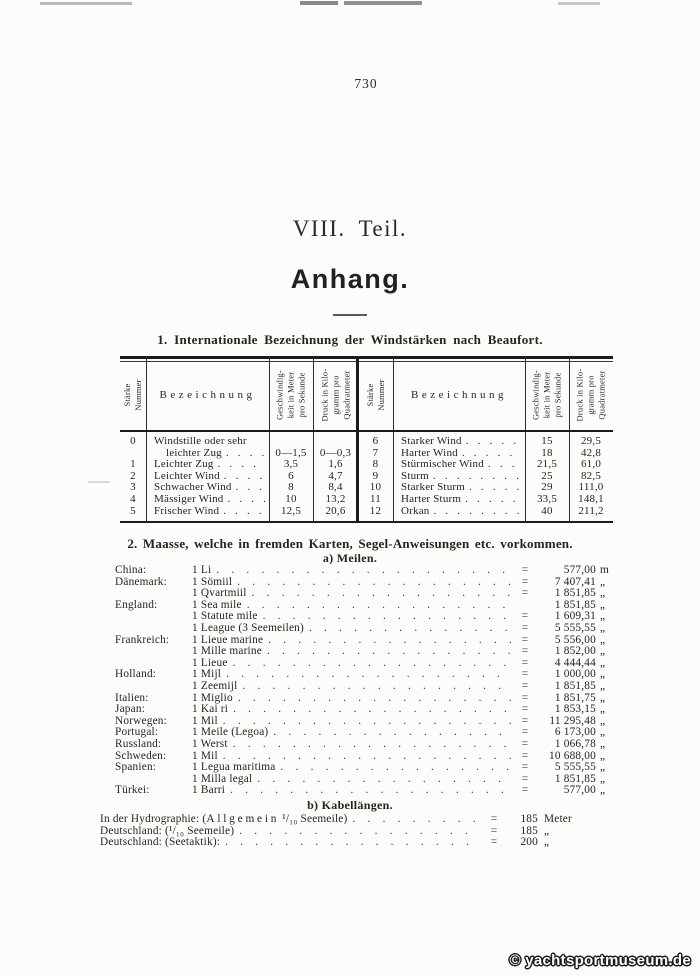 The height and width of the screenshot is (976, 700). Describe the element at coordinates (529, 842) in the screenshot. I see `cable-value: 200` at that location.